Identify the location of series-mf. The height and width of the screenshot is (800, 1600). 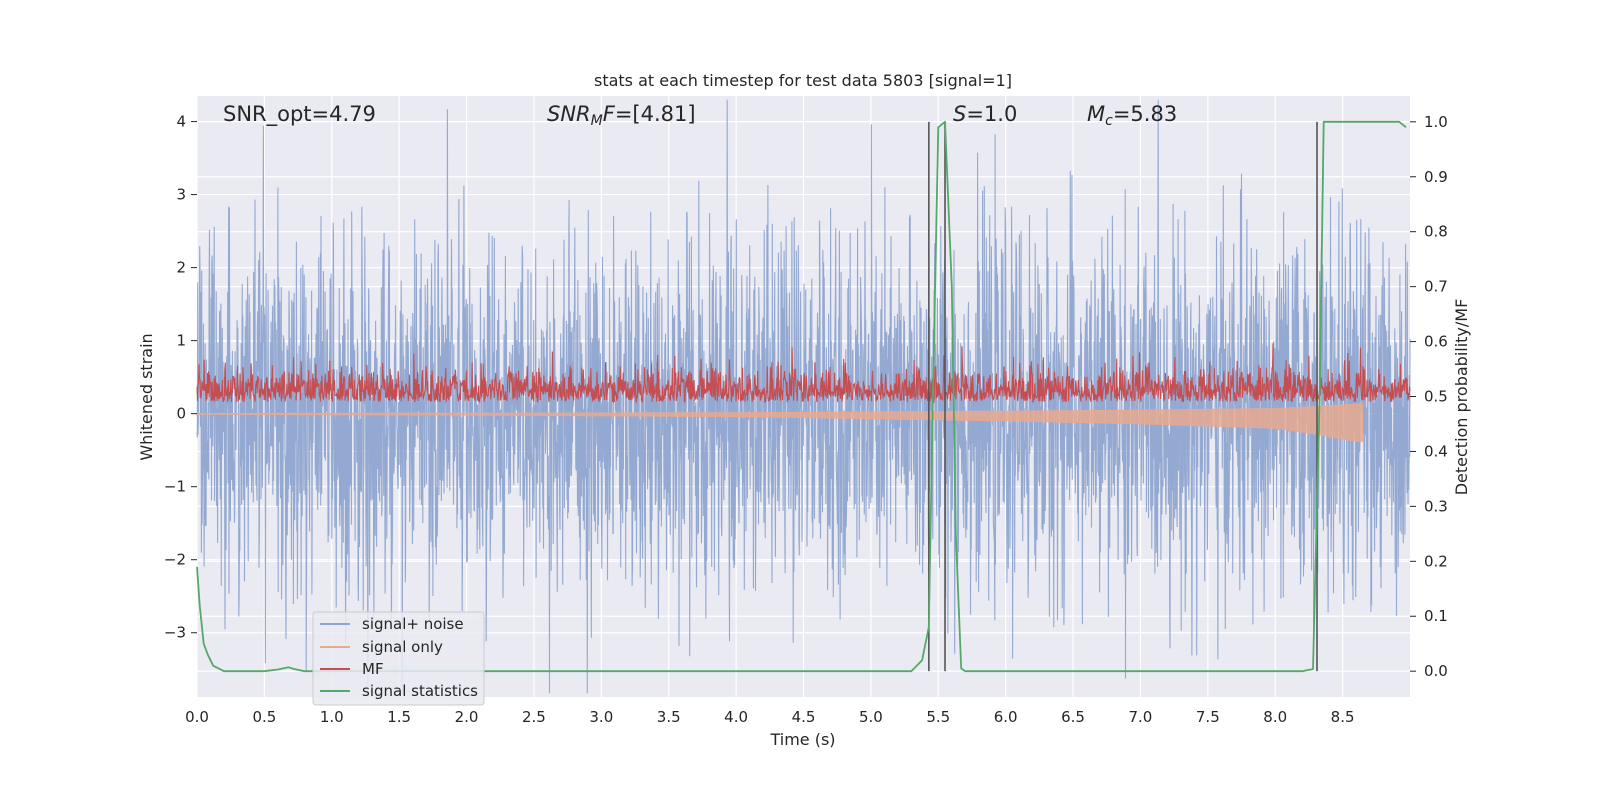
(803, 373).